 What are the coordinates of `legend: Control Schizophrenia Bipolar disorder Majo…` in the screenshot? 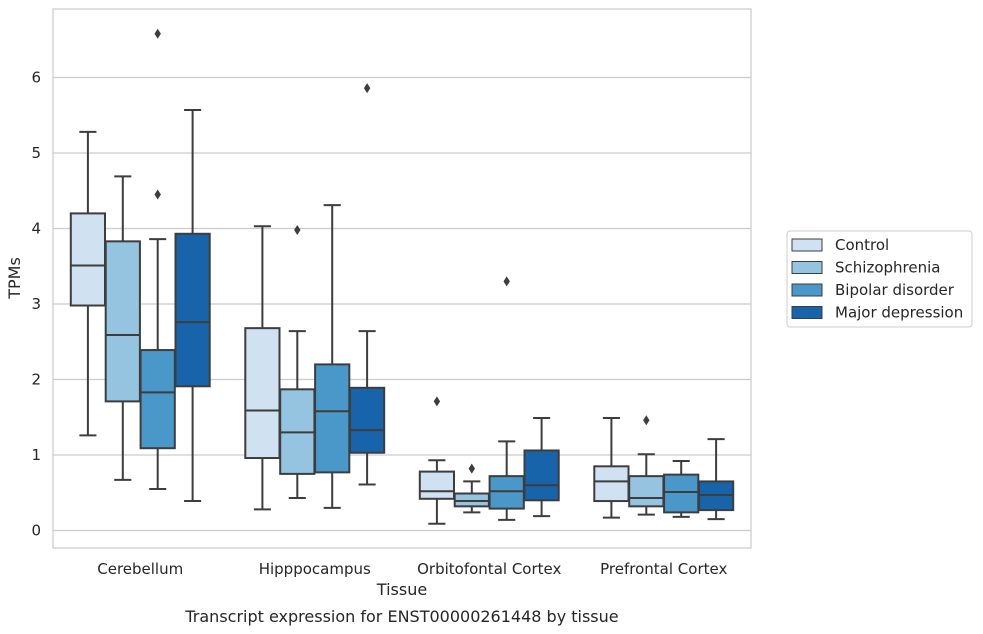 It's located at (879, 279).